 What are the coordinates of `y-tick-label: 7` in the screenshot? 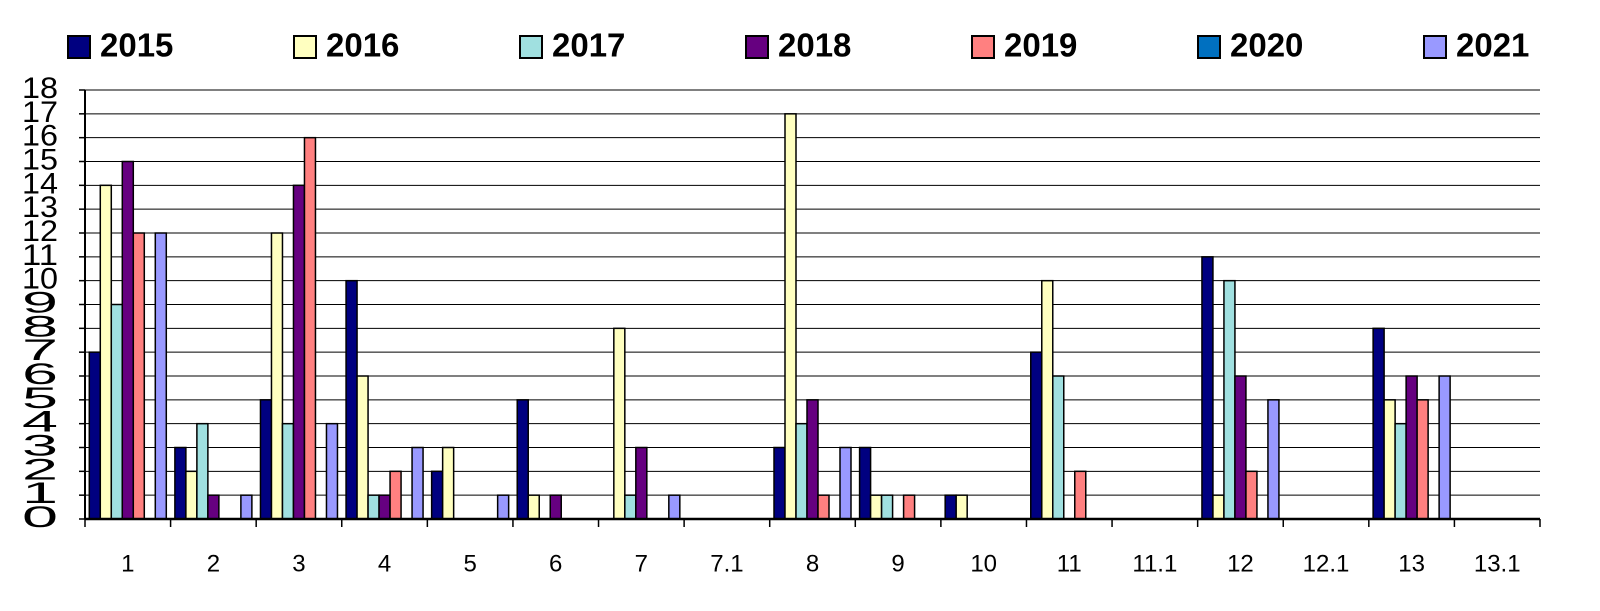 It's located at (40, 350).